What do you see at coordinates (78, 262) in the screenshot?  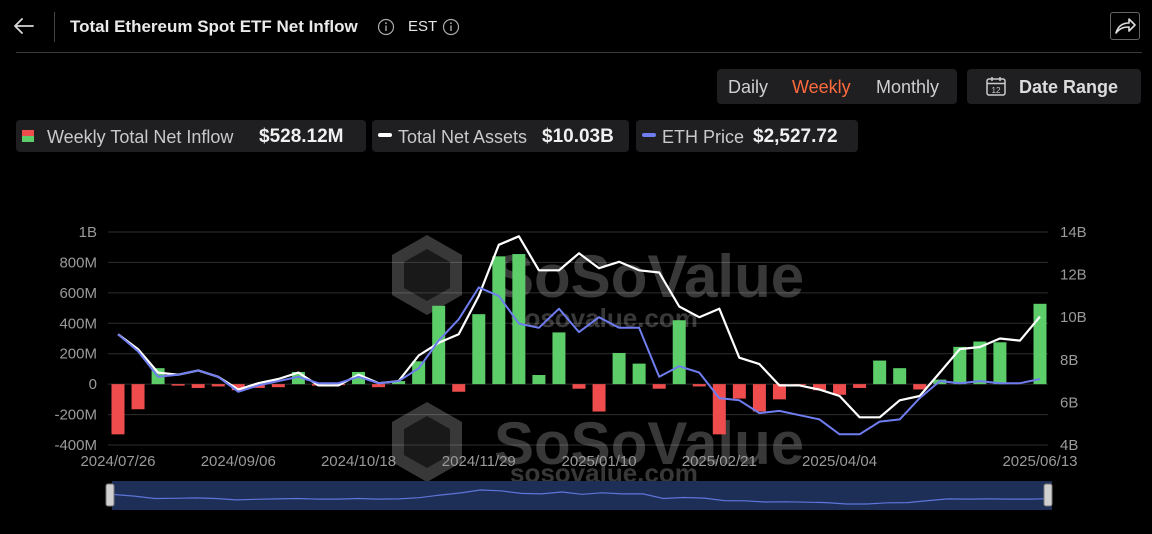 I see `y-left-tick-label: 800M` at bounding box center [78, 262].